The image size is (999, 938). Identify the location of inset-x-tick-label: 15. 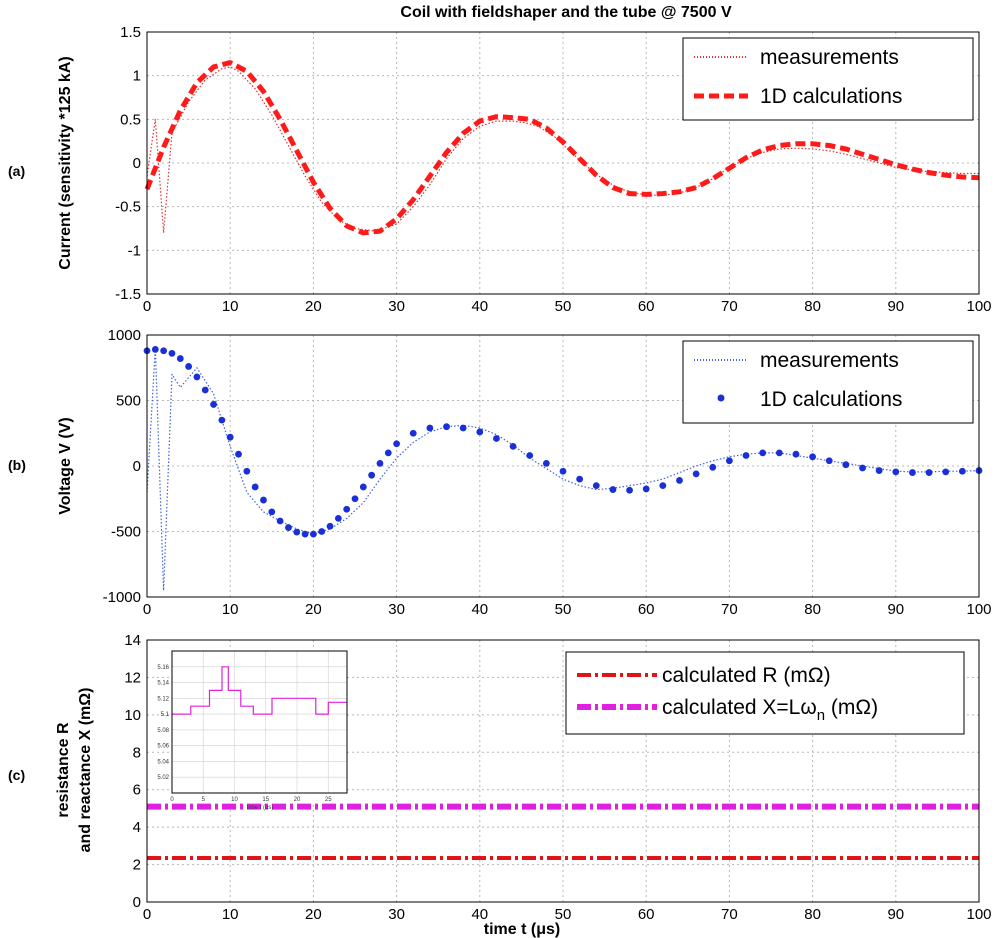
(265, 800).